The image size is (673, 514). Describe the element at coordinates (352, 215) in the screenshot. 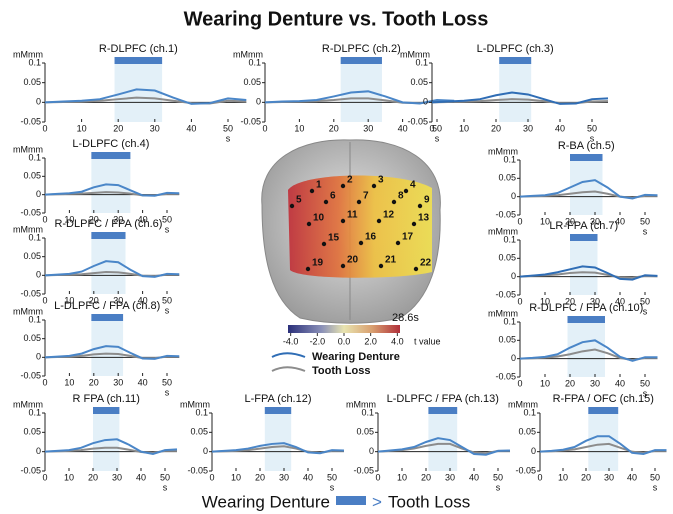

I see `channel-label: 11` at that location.